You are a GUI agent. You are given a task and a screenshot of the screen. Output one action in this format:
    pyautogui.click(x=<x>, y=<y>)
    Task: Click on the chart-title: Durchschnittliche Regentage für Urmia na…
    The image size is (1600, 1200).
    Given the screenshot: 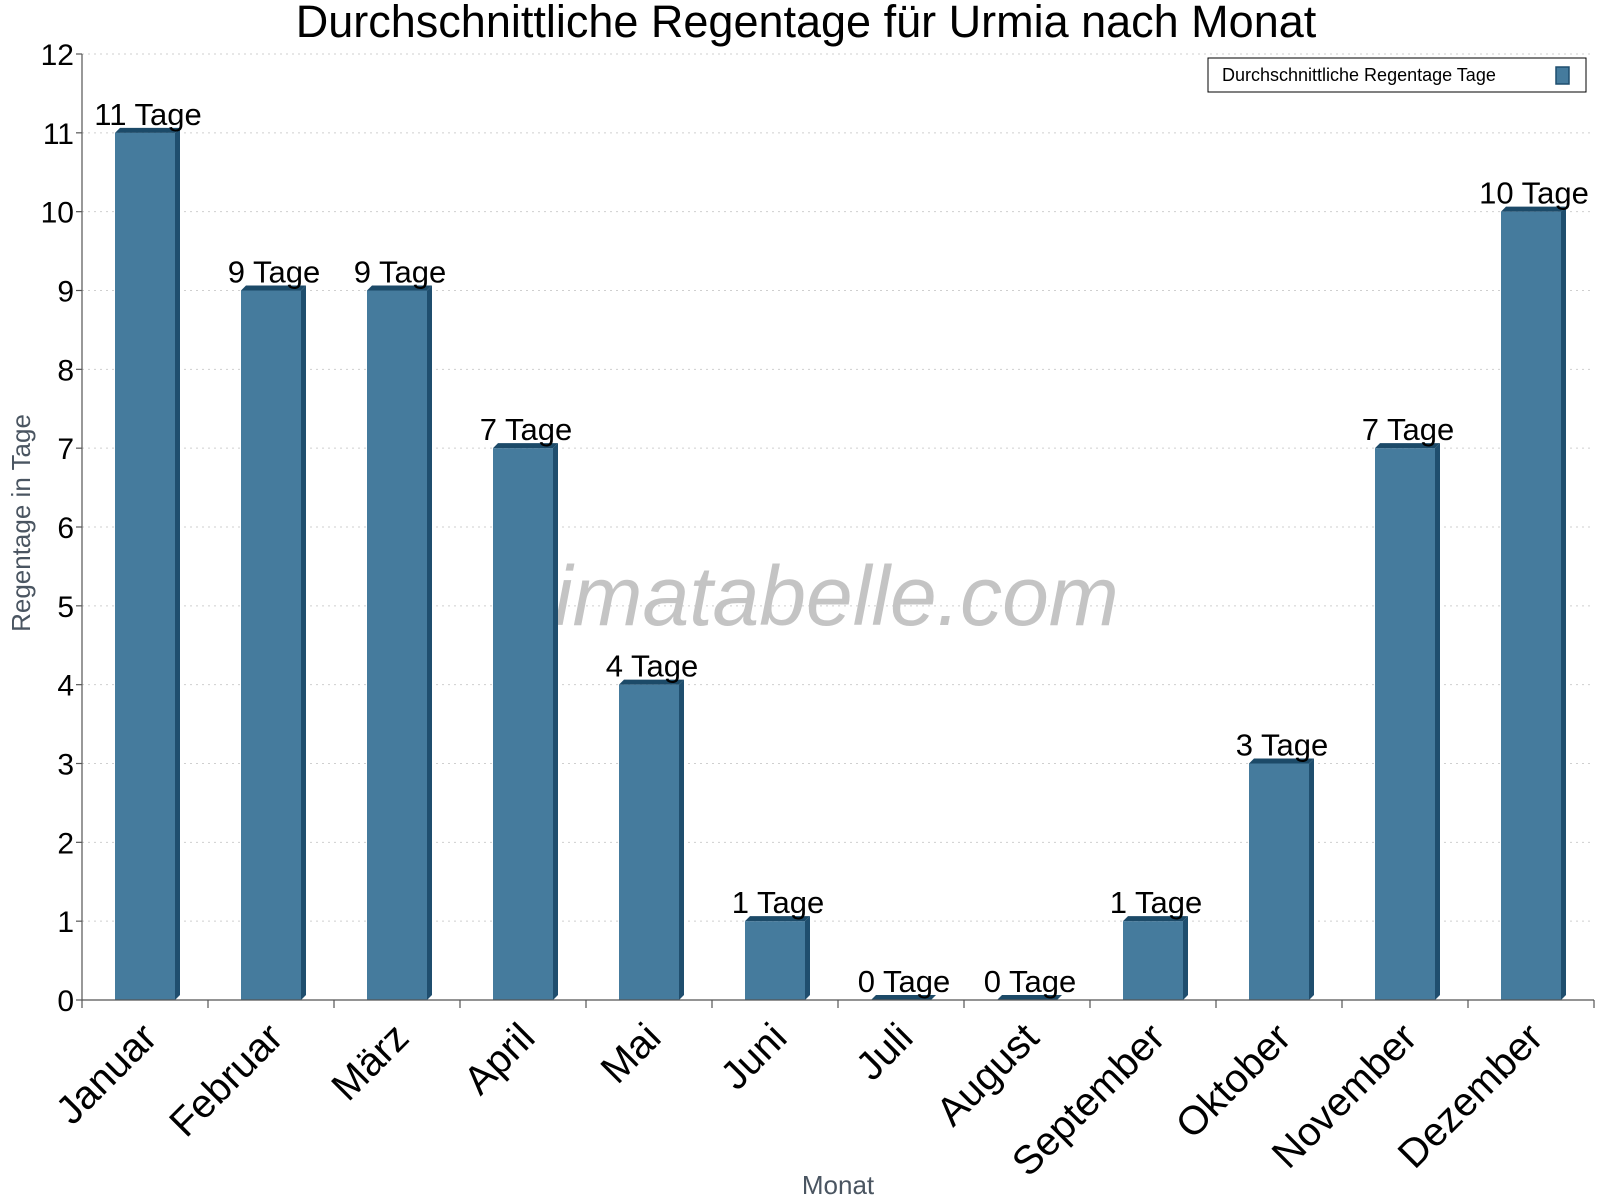 What is the action you would take?
    pyautogui.click(x=806, y=23)
    